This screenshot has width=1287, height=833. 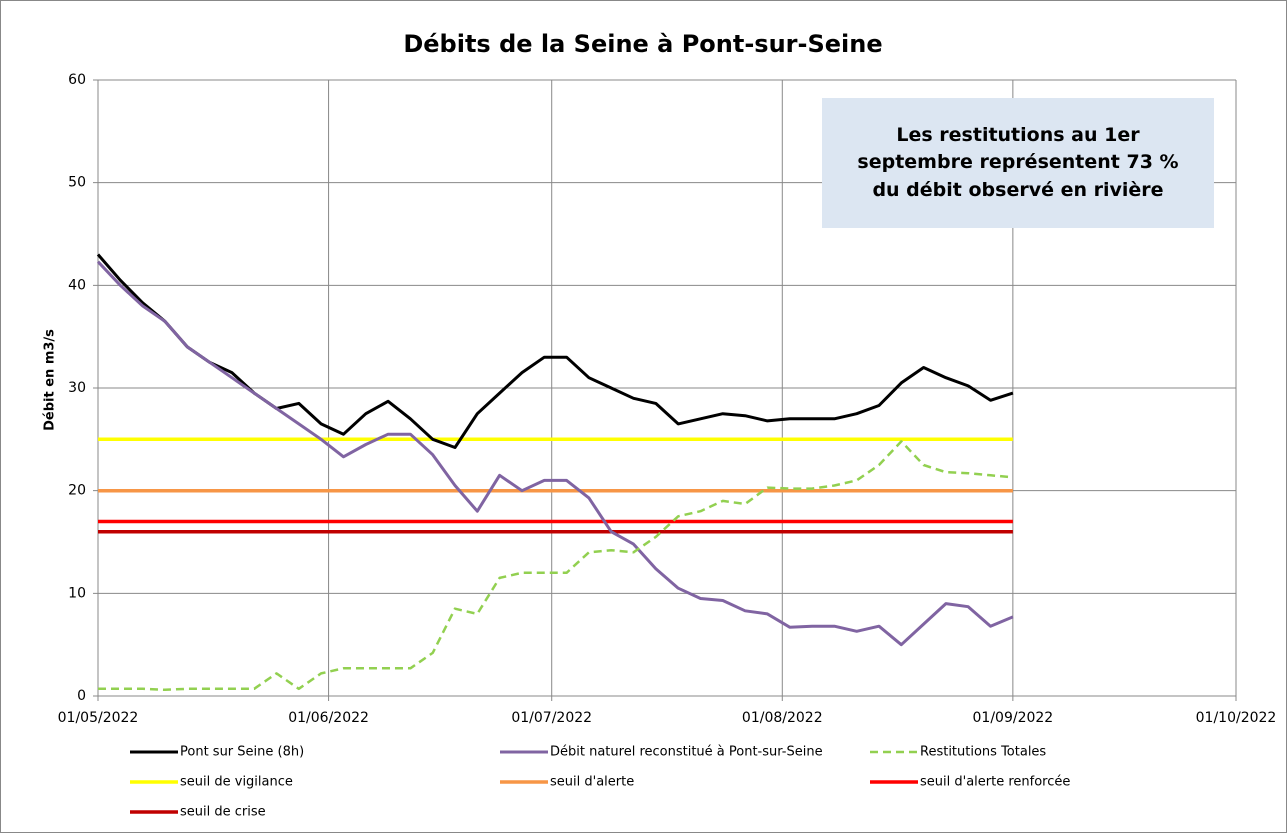 What do you see at coordinates (77, 285) in the screenshot?
I see `y-tick-label: 40` at bounding box center [77, 285].